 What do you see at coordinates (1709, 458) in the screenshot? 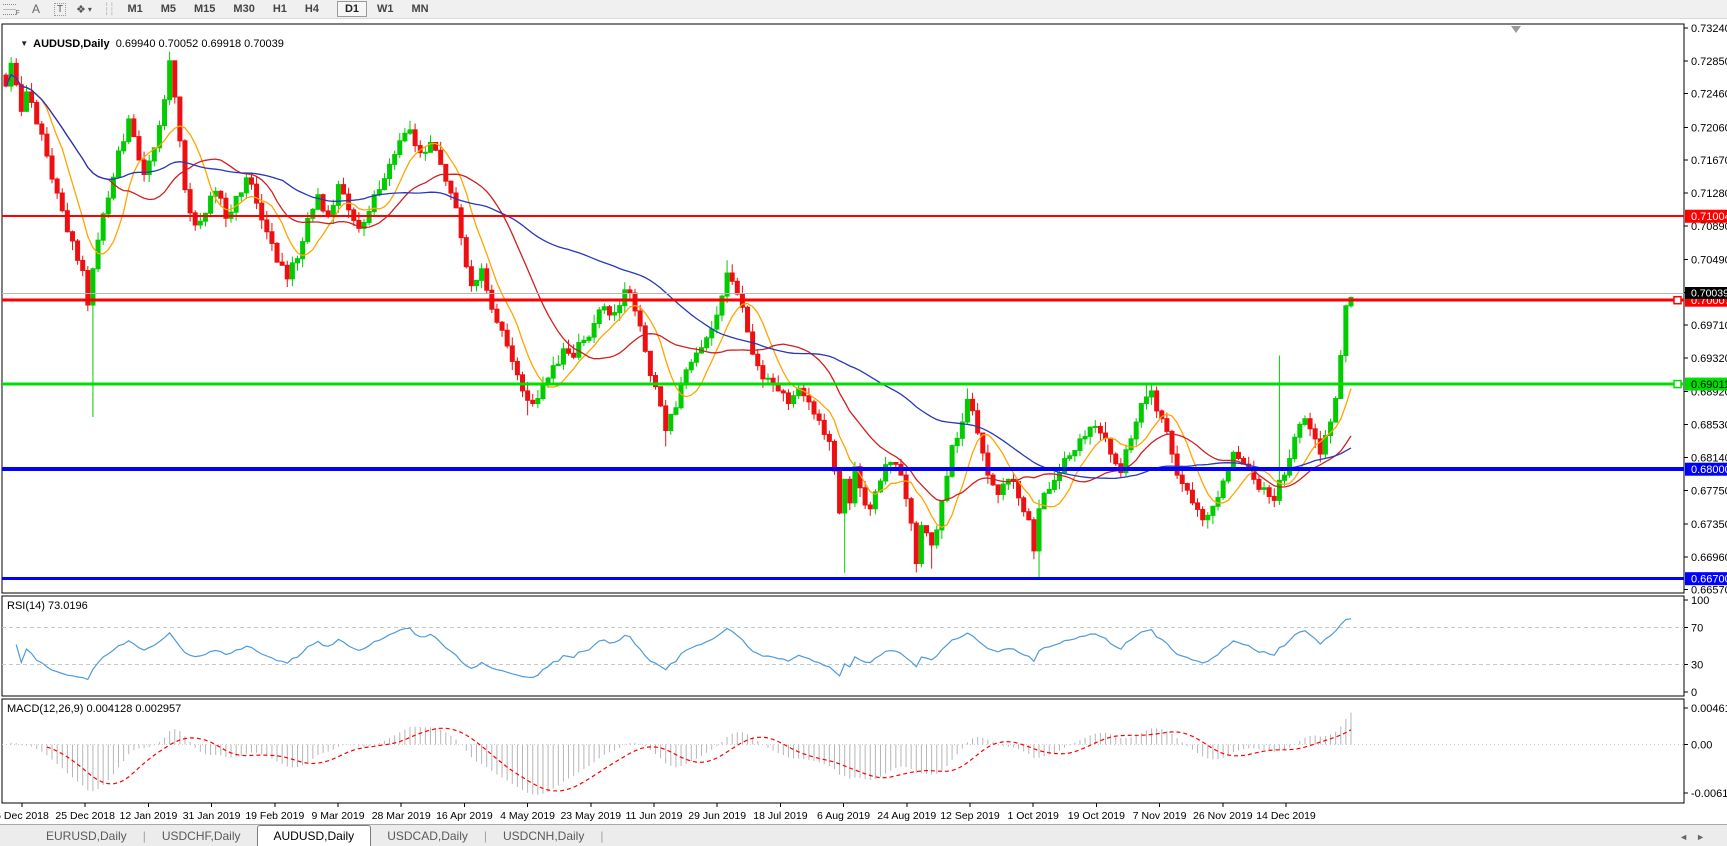
I see `price-tick-label: 0.68140` at bounding box center [1709, 458].